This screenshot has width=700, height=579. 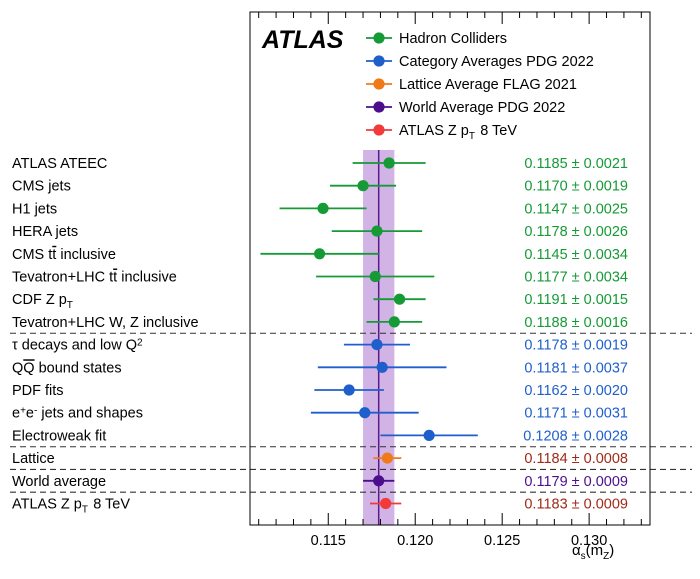 I want to click on measurement-label: World average, so click(x=59, y=482).